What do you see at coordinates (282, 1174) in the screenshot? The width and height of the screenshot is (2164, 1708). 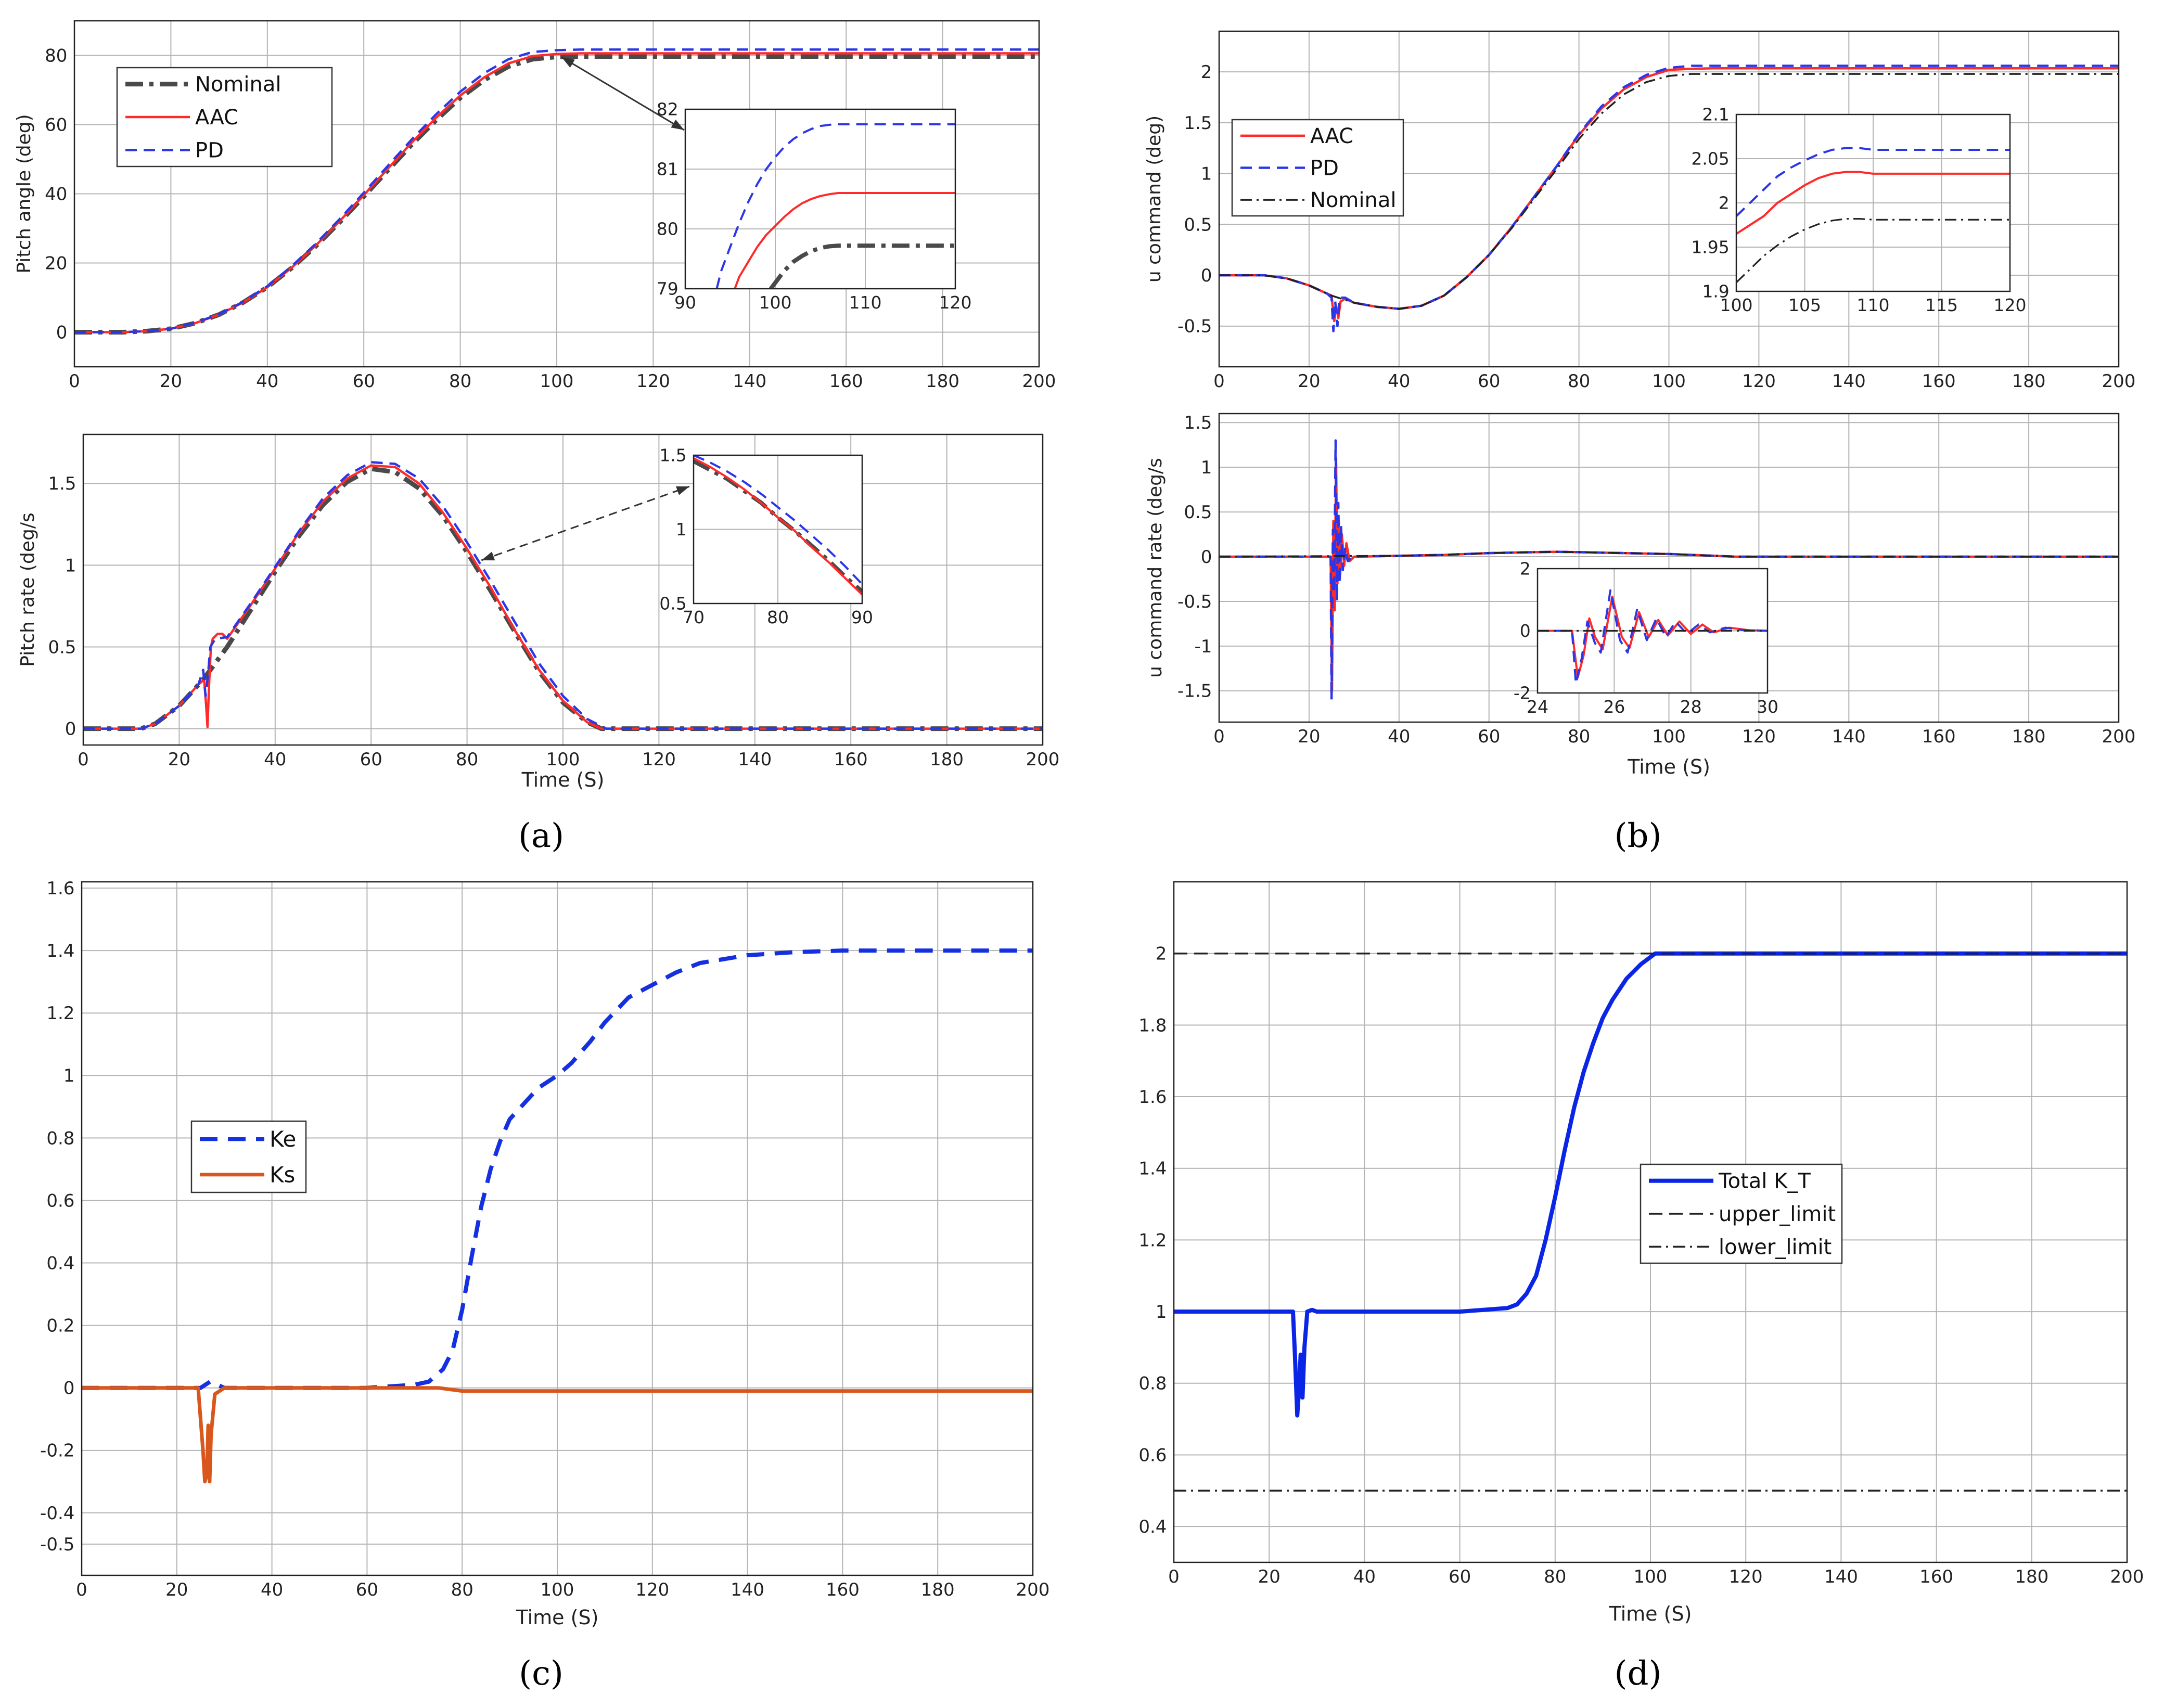 I see `legend-label: Ks` at bounding box center [282, 1174].